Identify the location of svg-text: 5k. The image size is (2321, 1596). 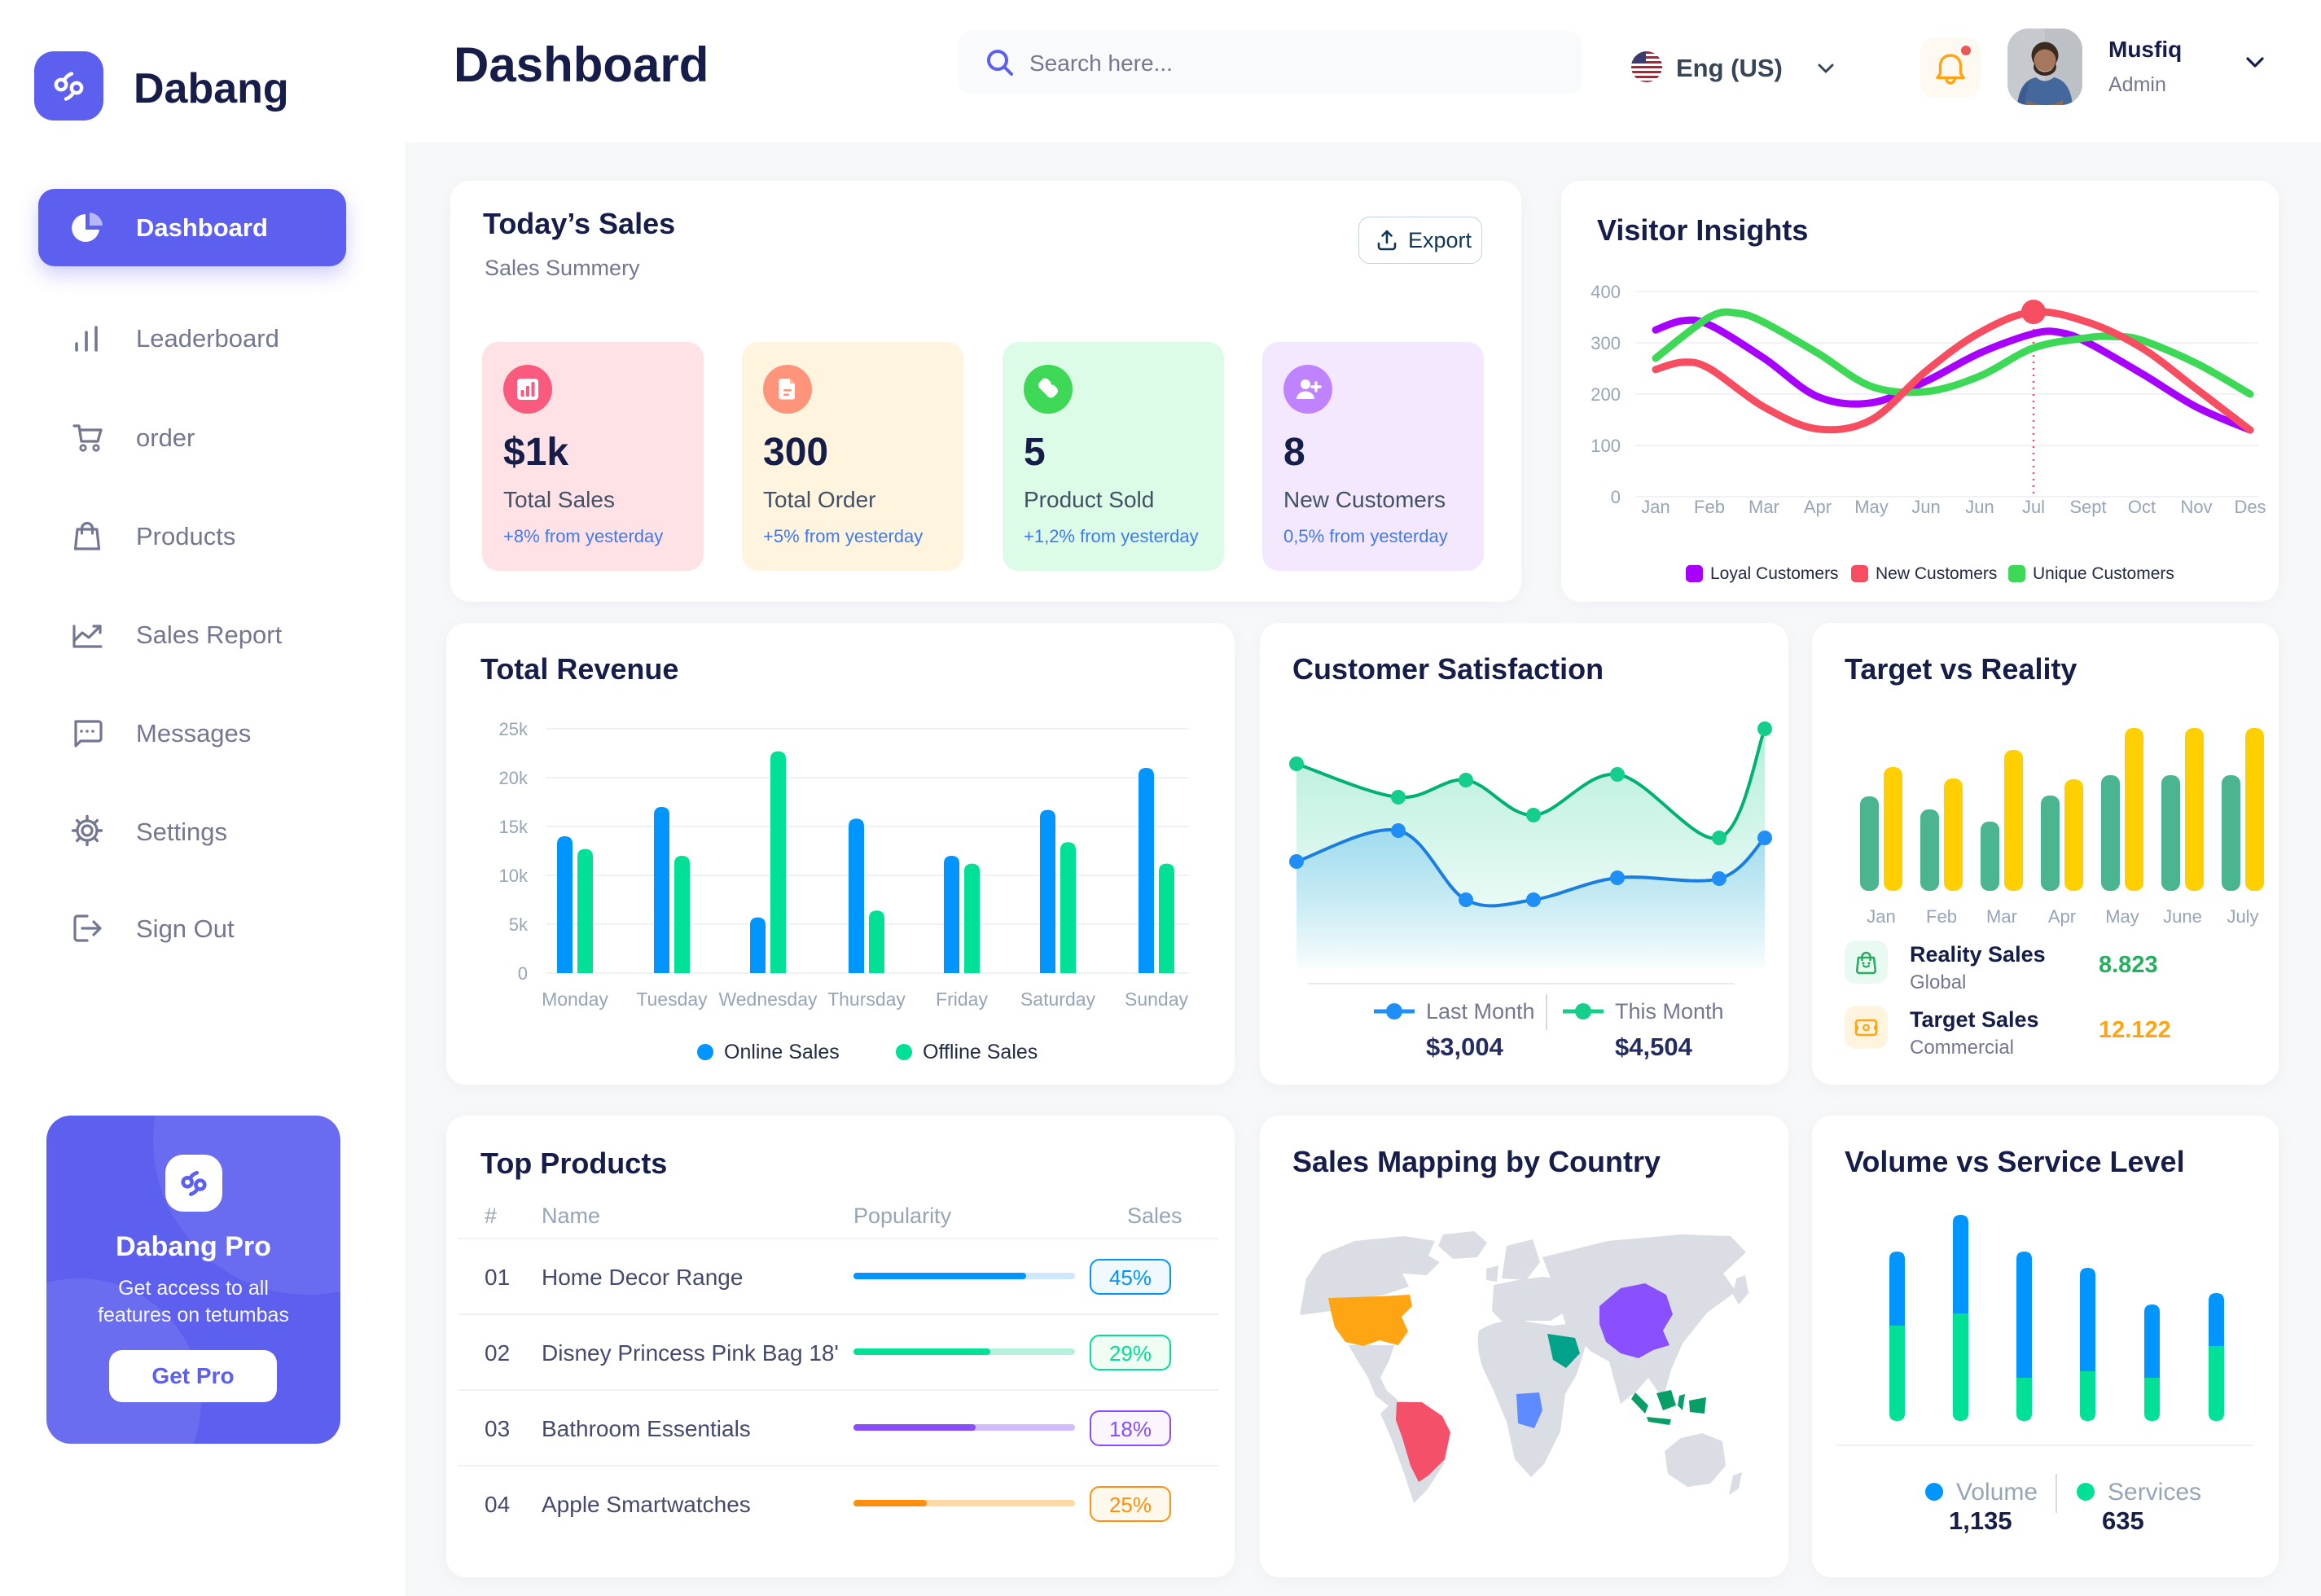
(519, 925).